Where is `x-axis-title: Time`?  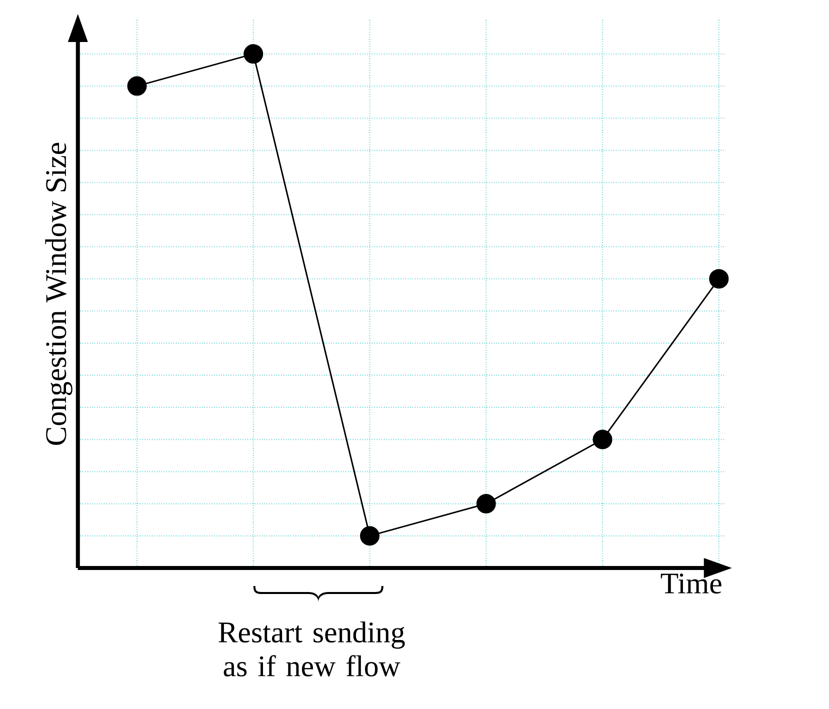
x-axis-title: Time is located at coordinates (691, 584).